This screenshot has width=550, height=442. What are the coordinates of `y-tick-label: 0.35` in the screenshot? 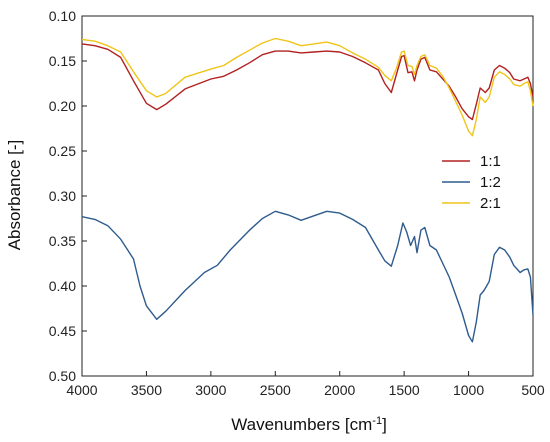 It's located at (62, 241).